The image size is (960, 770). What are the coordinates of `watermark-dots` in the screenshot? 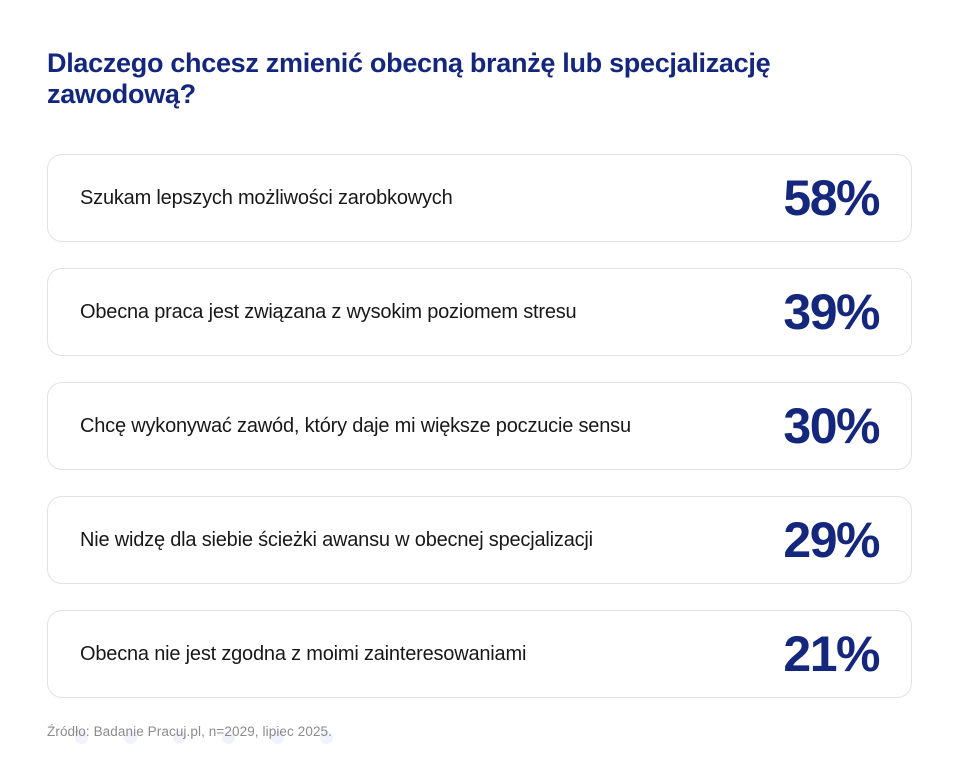 It's located at (204, 737).